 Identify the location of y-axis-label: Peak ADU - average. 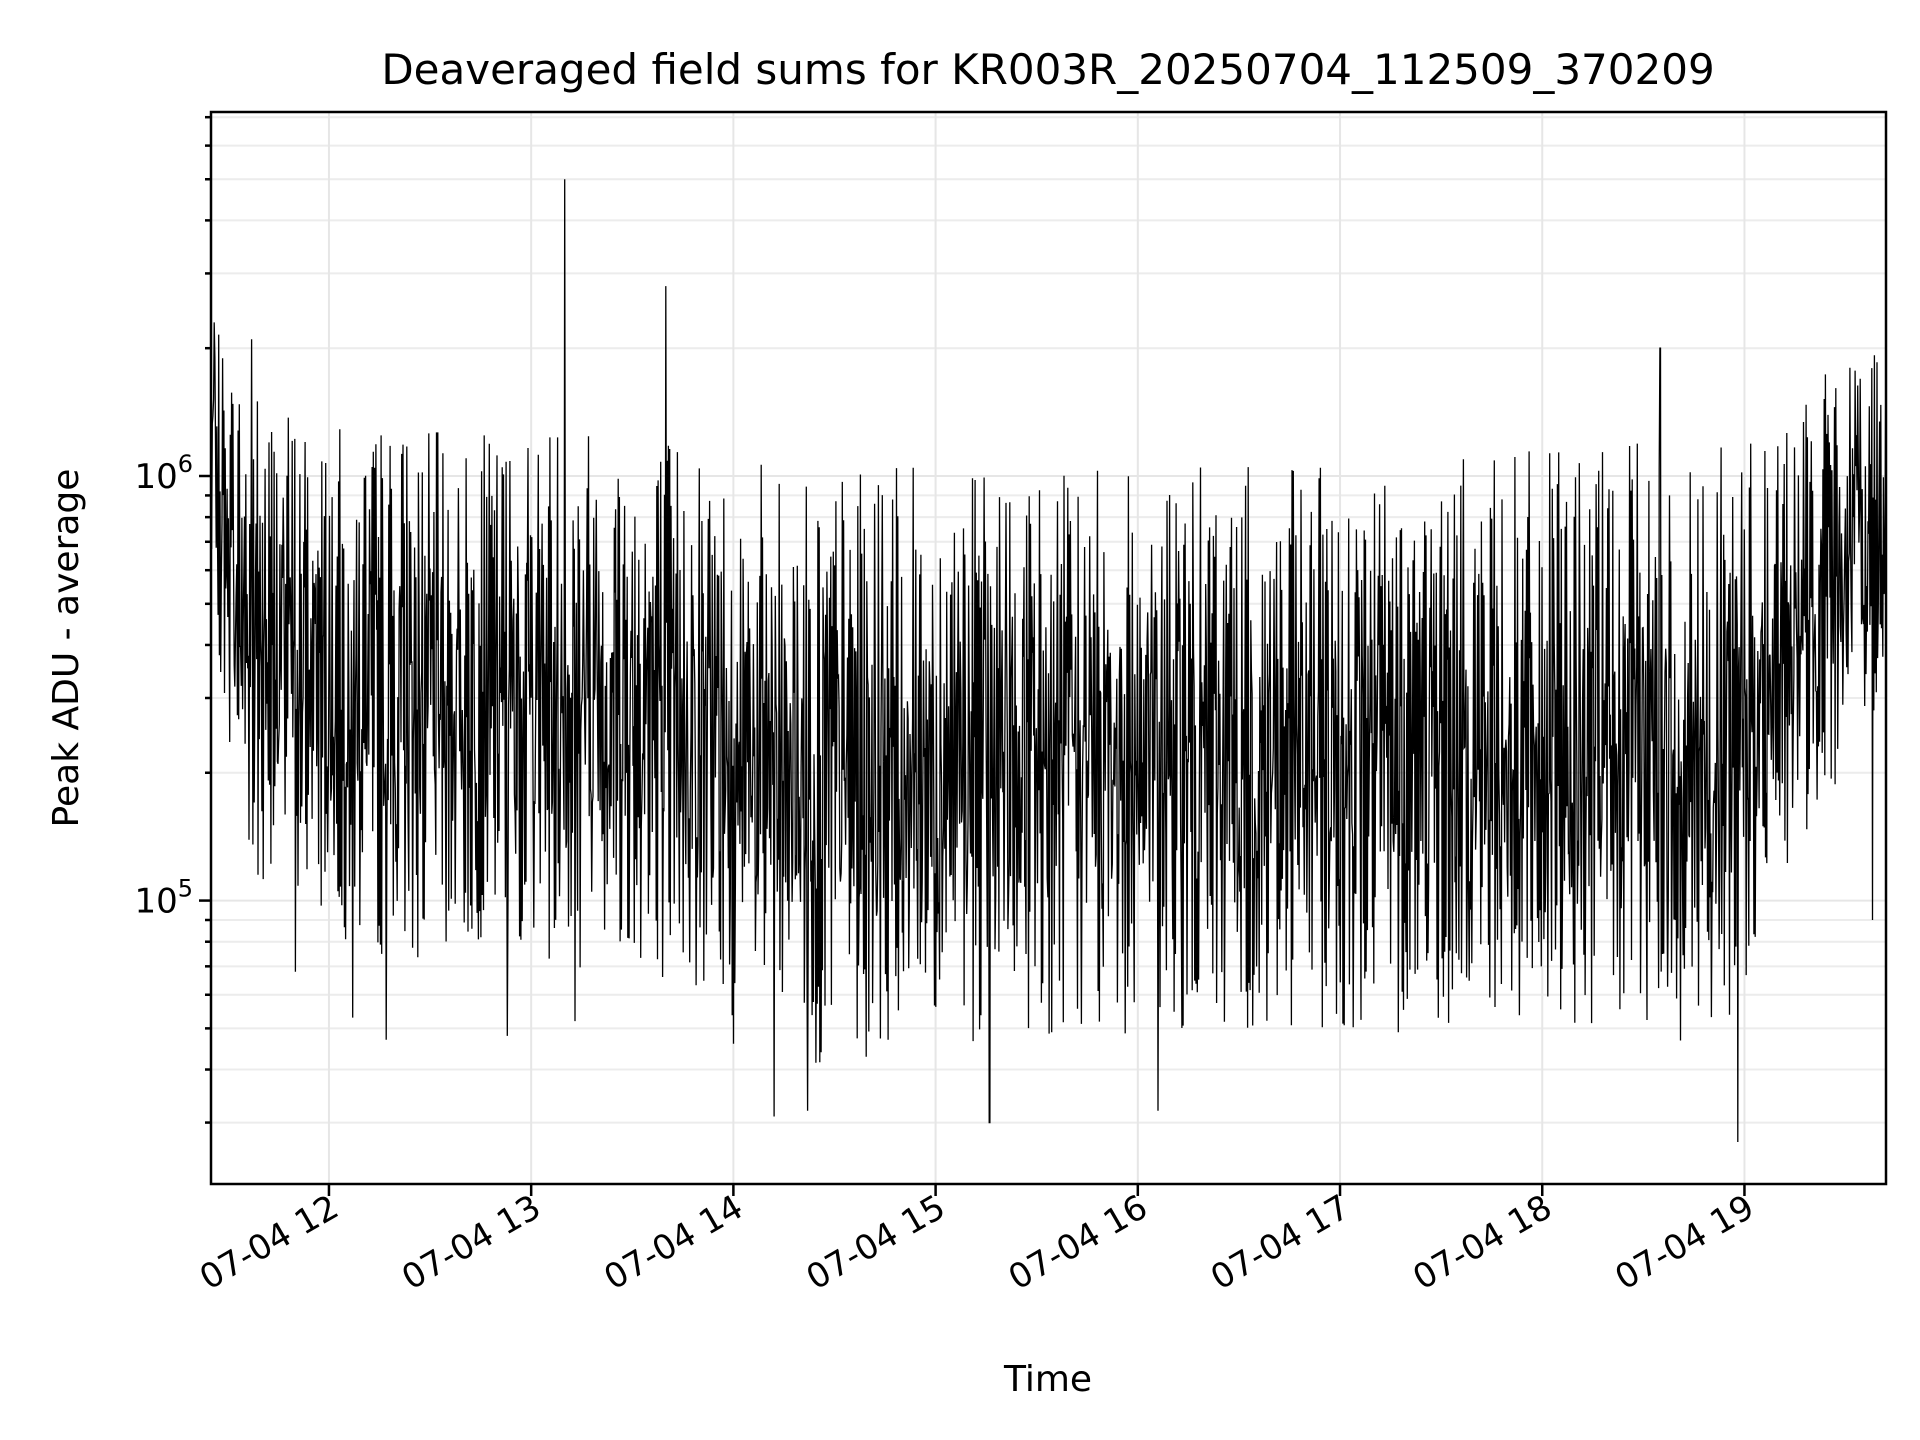
(66, 648).